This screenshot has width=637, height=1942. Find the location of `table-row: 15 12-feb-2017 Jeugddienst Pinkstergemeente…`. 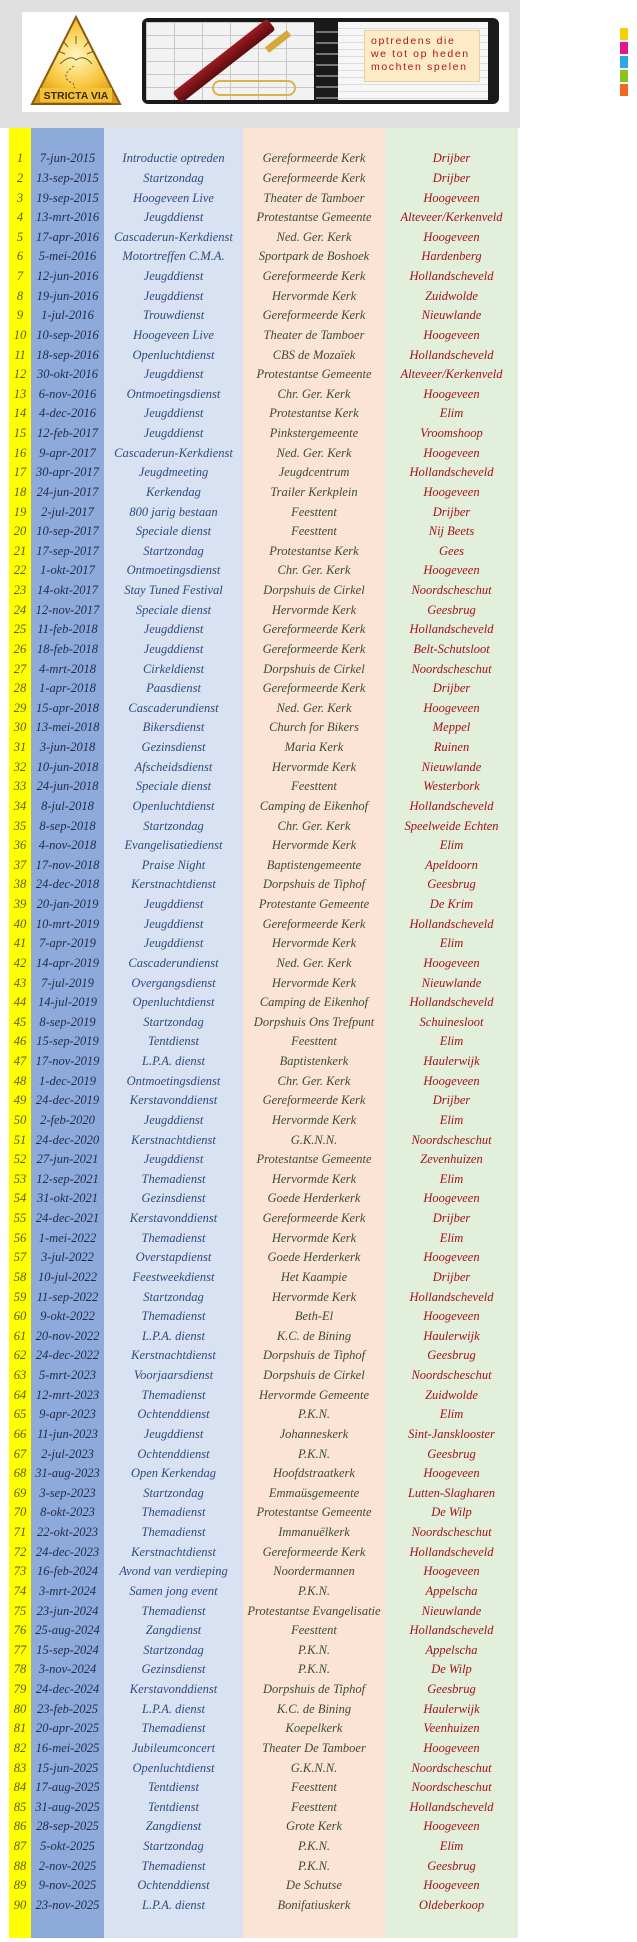

table-row: 15 12-feb-2017 Jeugddienst Pinkstergemeente… is located at coordinates (263, 434).